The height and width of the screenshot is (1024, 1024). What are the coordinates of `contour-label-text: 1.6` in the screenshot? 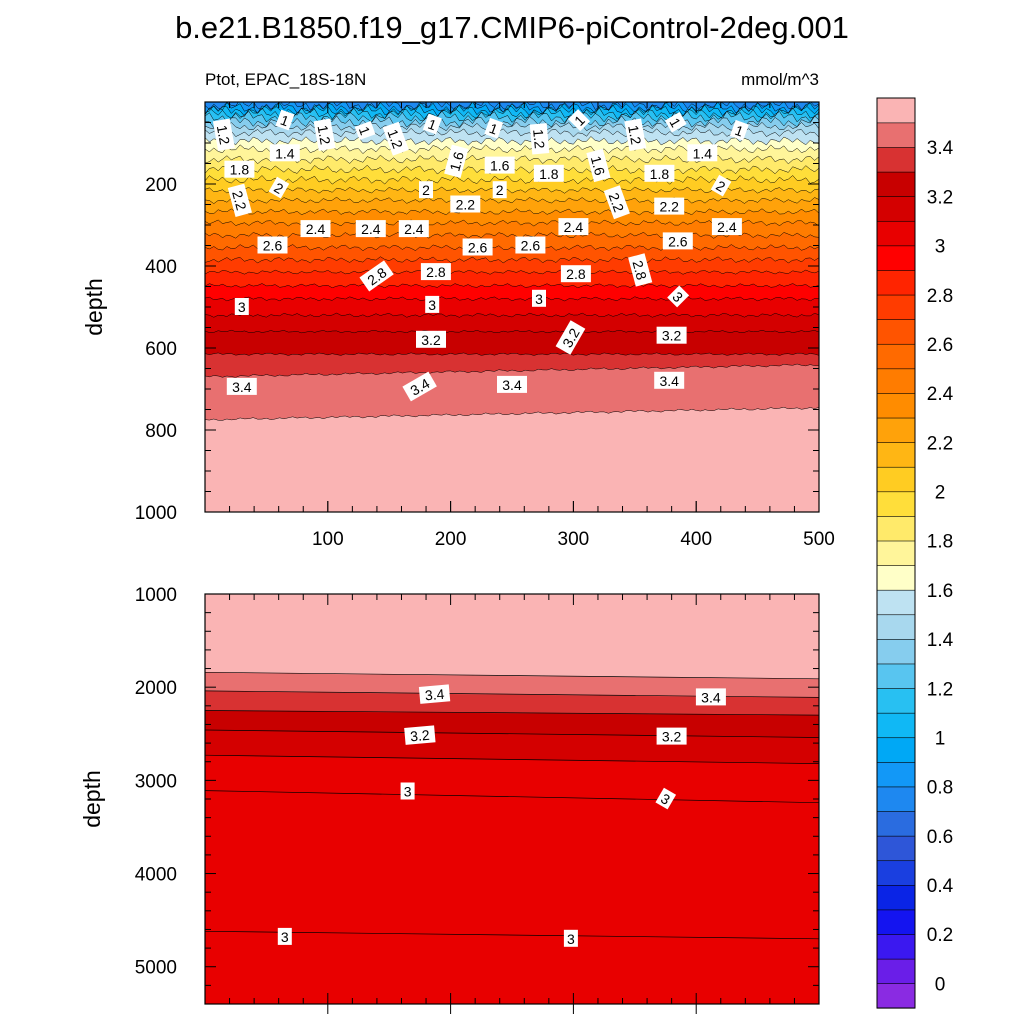 It's located at (598, 165).